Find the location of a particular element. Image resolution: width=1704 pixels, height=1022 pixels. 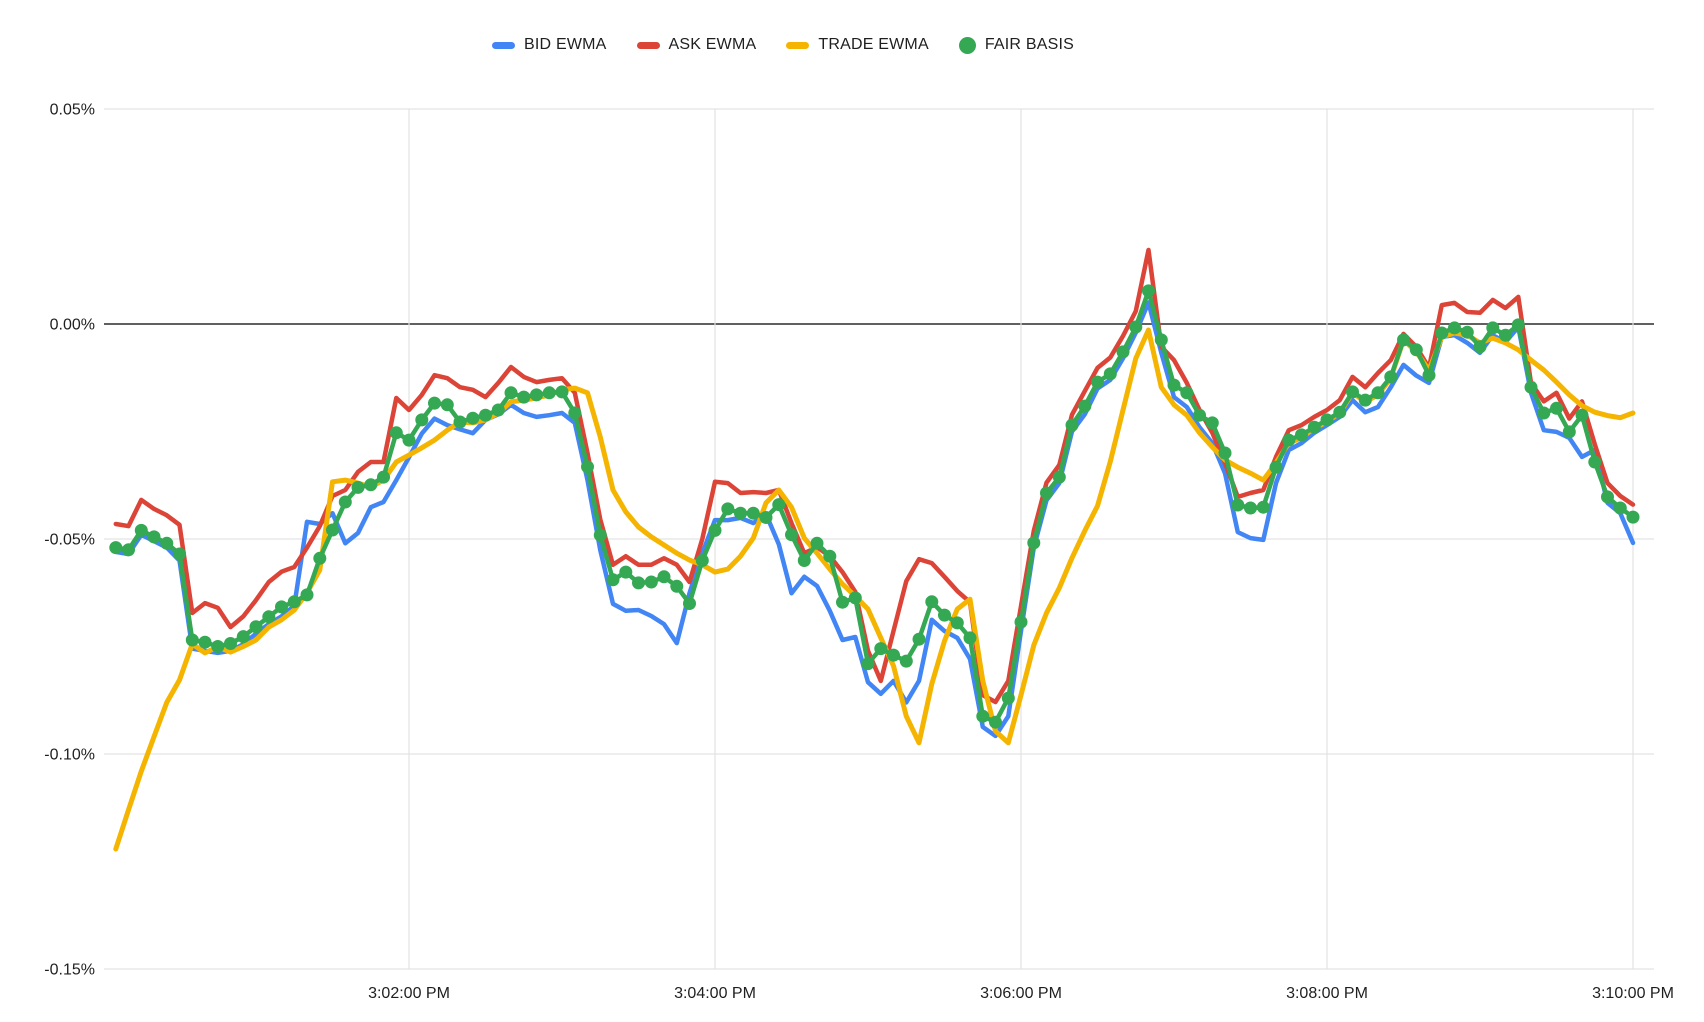

legend-label: TRADE EWMA is located at coordinates (873, 44).